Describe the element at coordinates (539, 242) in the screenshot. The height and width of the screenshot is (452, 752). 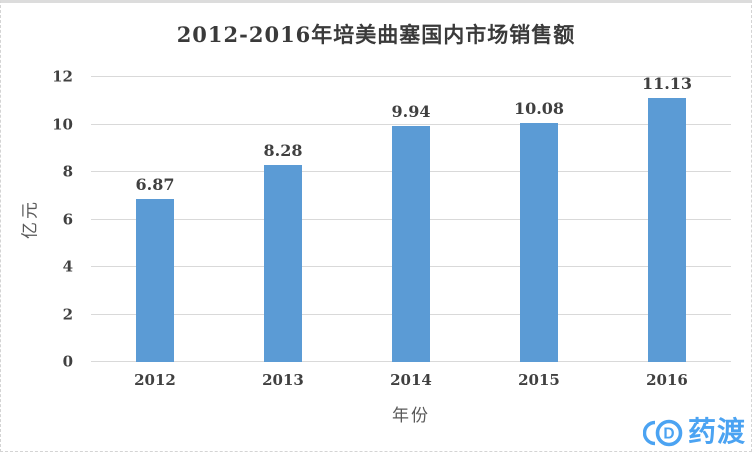
I see `bar-2015` at that location.